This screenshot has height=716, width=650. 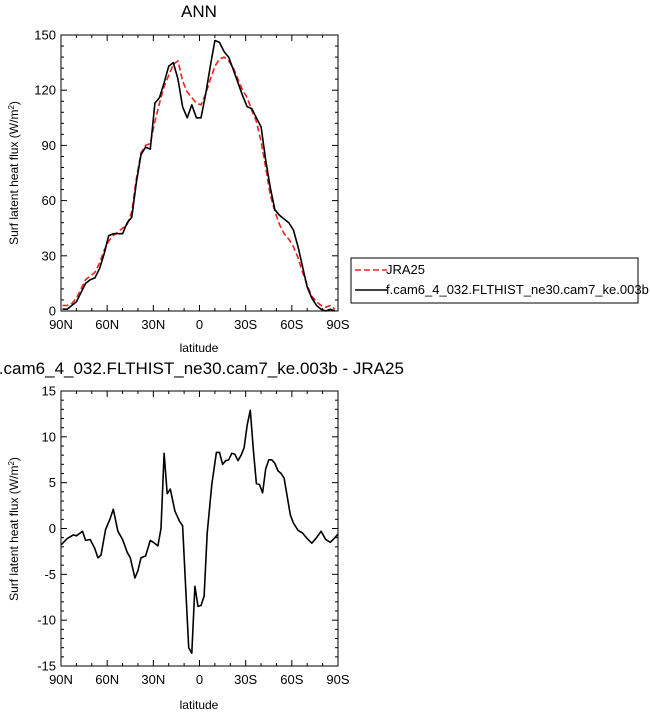 I want to click on legend-label-jra25: JRA25, so click(x=405, y=269).